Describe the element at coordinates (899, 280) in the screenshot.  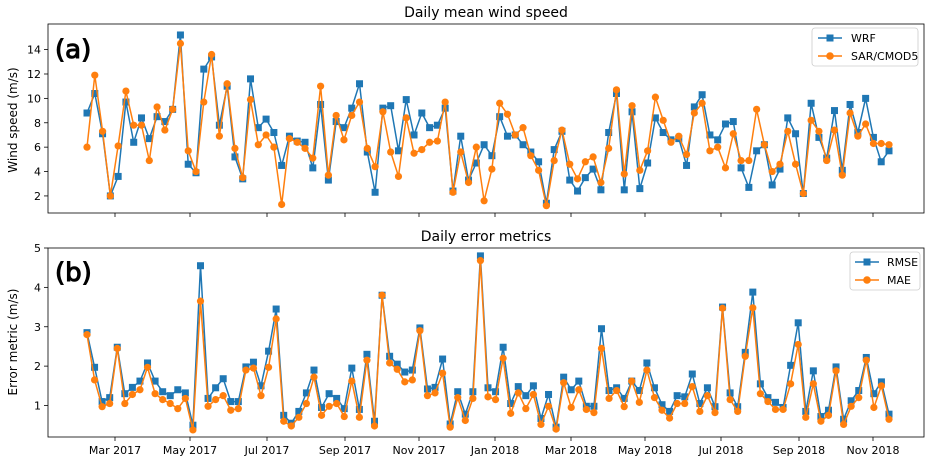
I see `legend-label-mae: MAE` at that location.